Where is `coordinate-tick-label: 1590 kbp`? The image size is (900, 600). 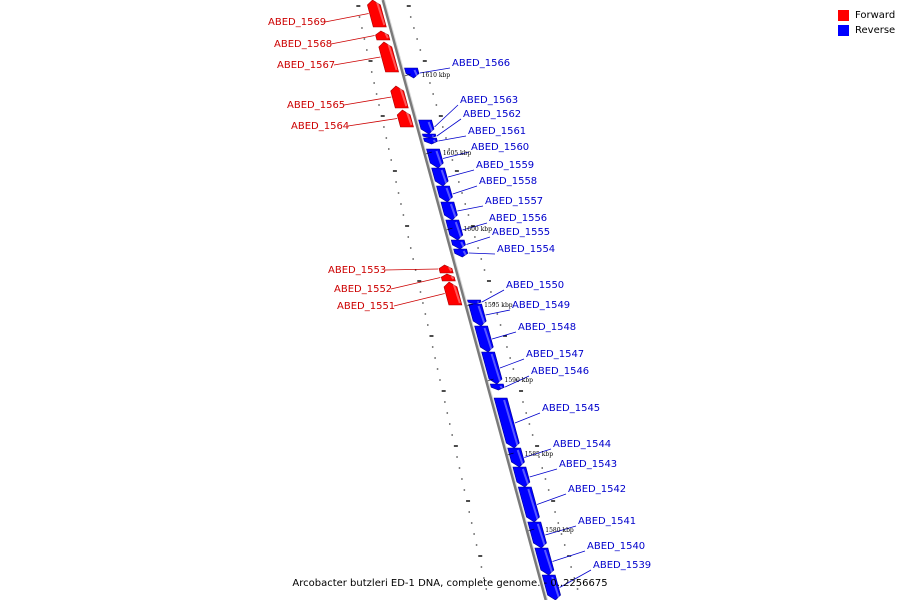
coordinate-tick-label: 1590 kbp is located at coordinates (519, 380).